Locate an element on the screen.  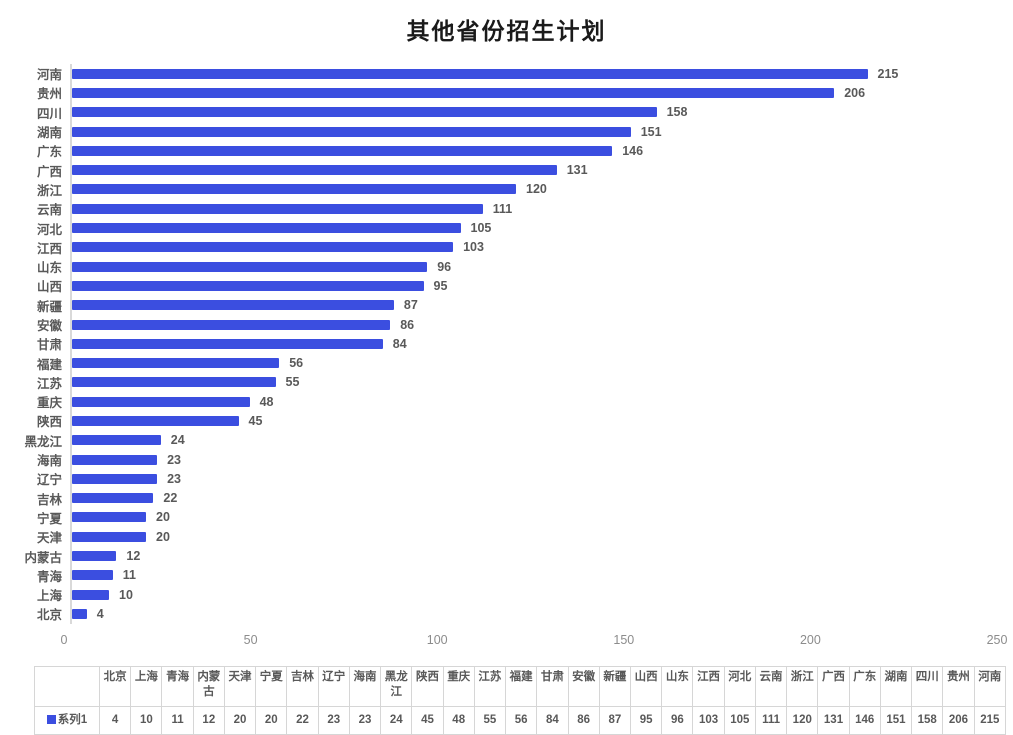
bar-track: 24 is located at coordinates (533, 440).